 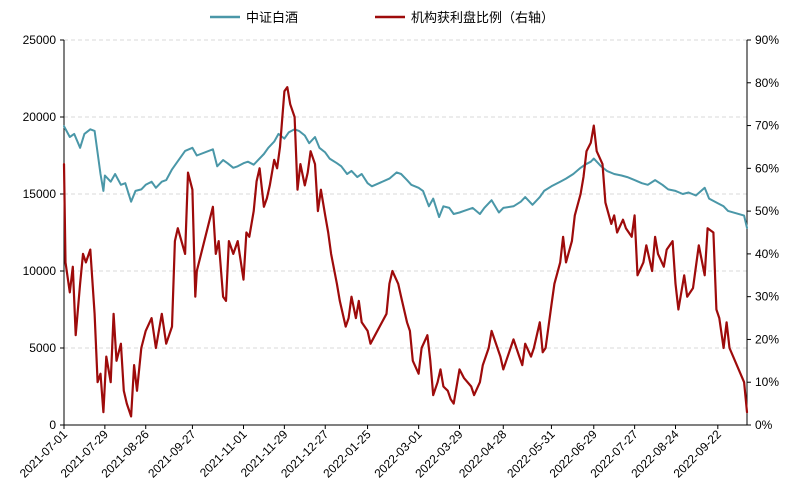 I want to click on y-right-tick-label: 80%, so click(x=767, y=83).